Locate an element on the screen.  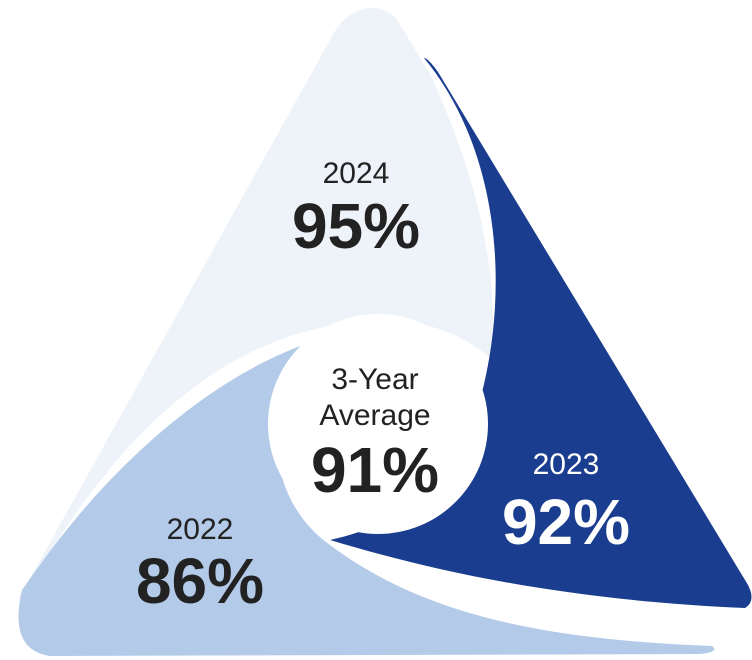
percent-2024-label: 95% is located at coordinates (356, 226).